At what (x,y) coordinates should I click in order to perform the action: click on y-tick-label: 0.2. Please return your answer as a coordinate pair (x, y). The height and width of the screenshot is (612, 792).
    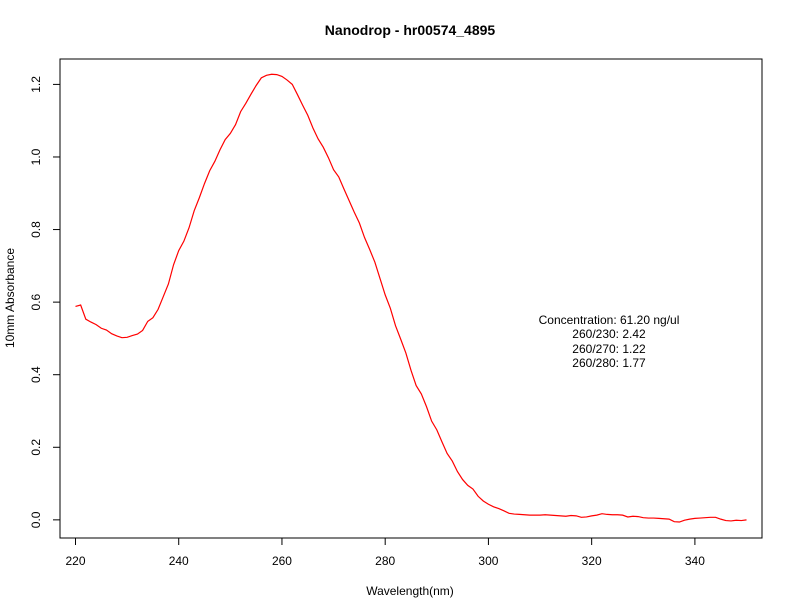
    Looking at the image, I should click on (36, 447).